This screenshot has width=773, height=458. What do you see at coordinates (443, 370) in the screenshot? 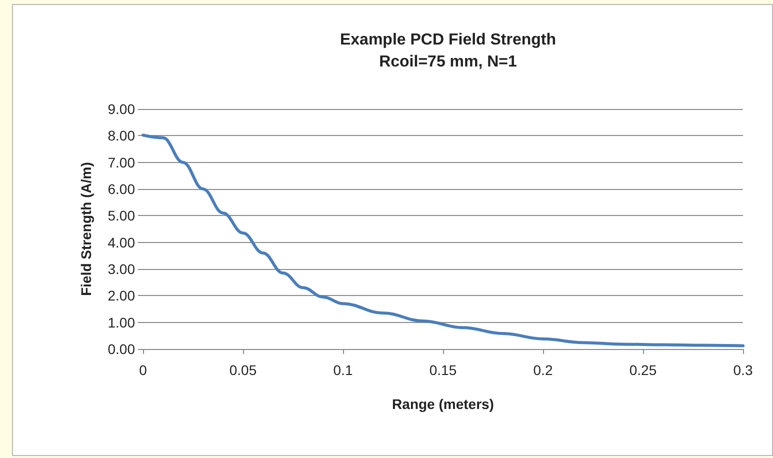
I see `x-tick-label: 0.15` at bounding box center [443, 370].